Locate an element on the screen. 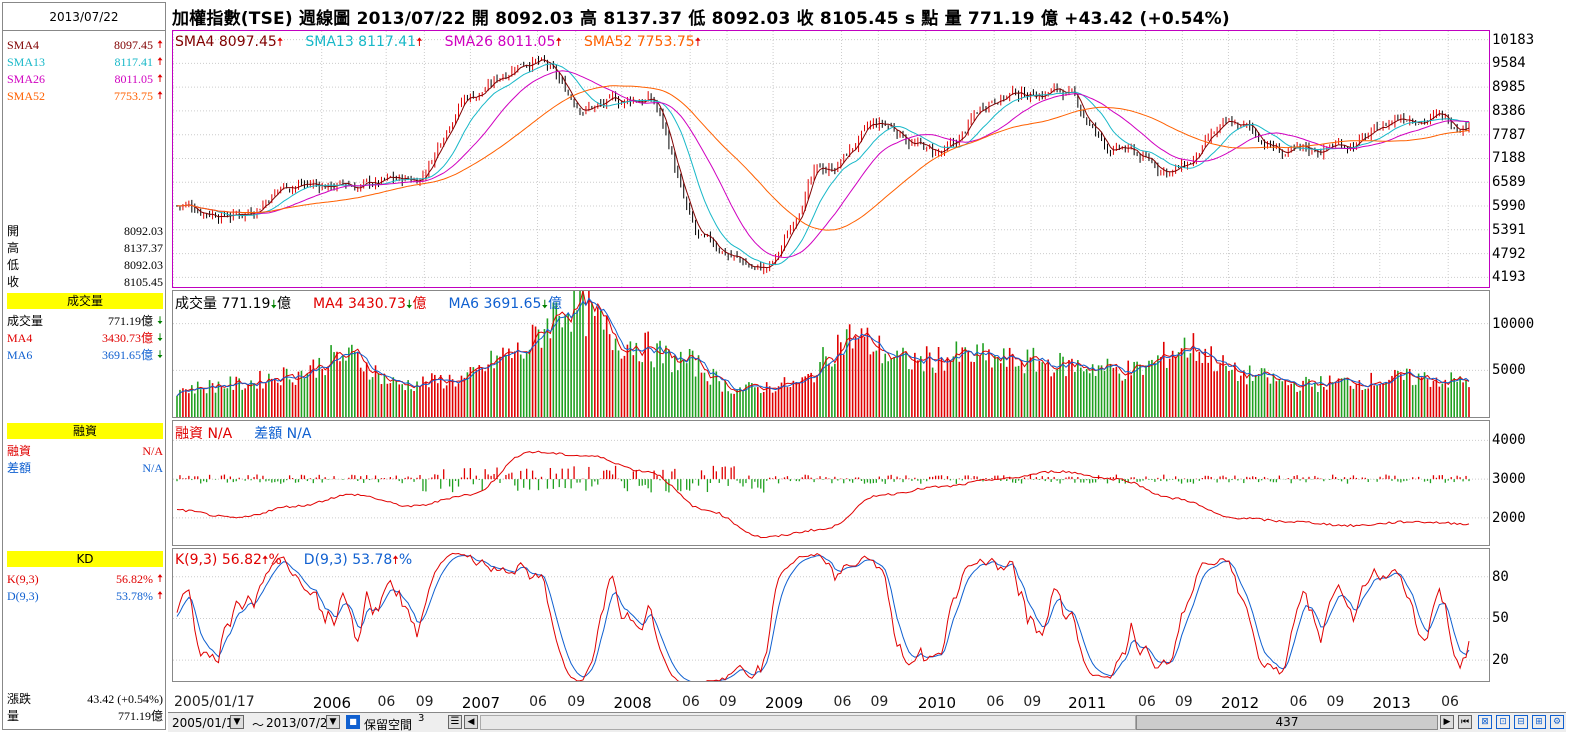  legend-item: K(9,3) 56.82🠅% is located at coordinates (228, 560).